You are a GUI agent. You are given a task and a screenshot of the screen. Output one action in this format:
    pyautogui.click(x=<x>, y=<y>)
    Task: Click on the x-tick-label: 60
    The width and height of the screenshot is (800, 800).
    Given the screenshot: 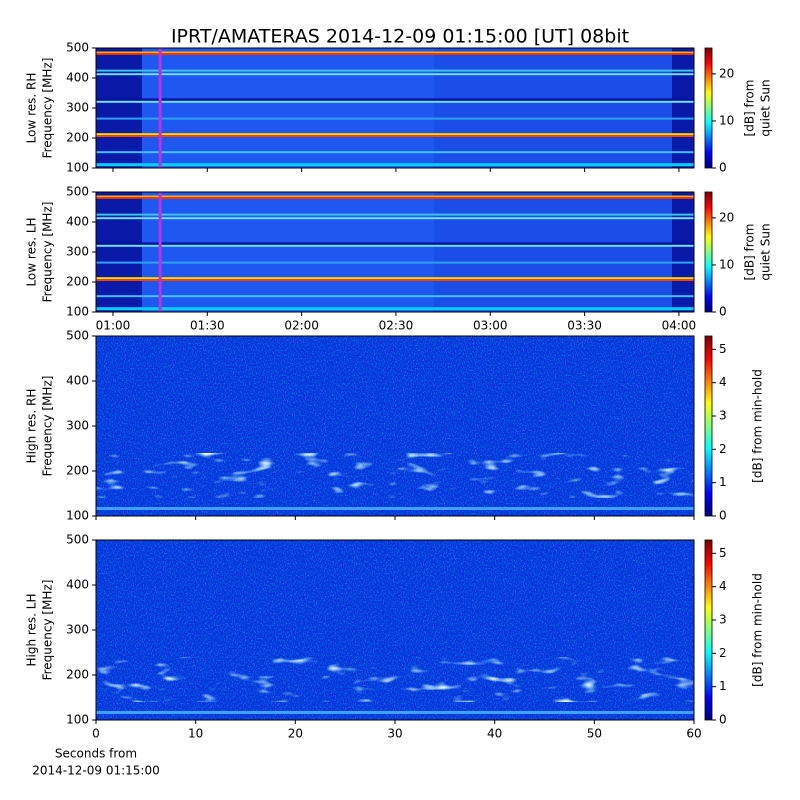 What is the action you would take?
    pyautogui.click(x=693, y=734)
    